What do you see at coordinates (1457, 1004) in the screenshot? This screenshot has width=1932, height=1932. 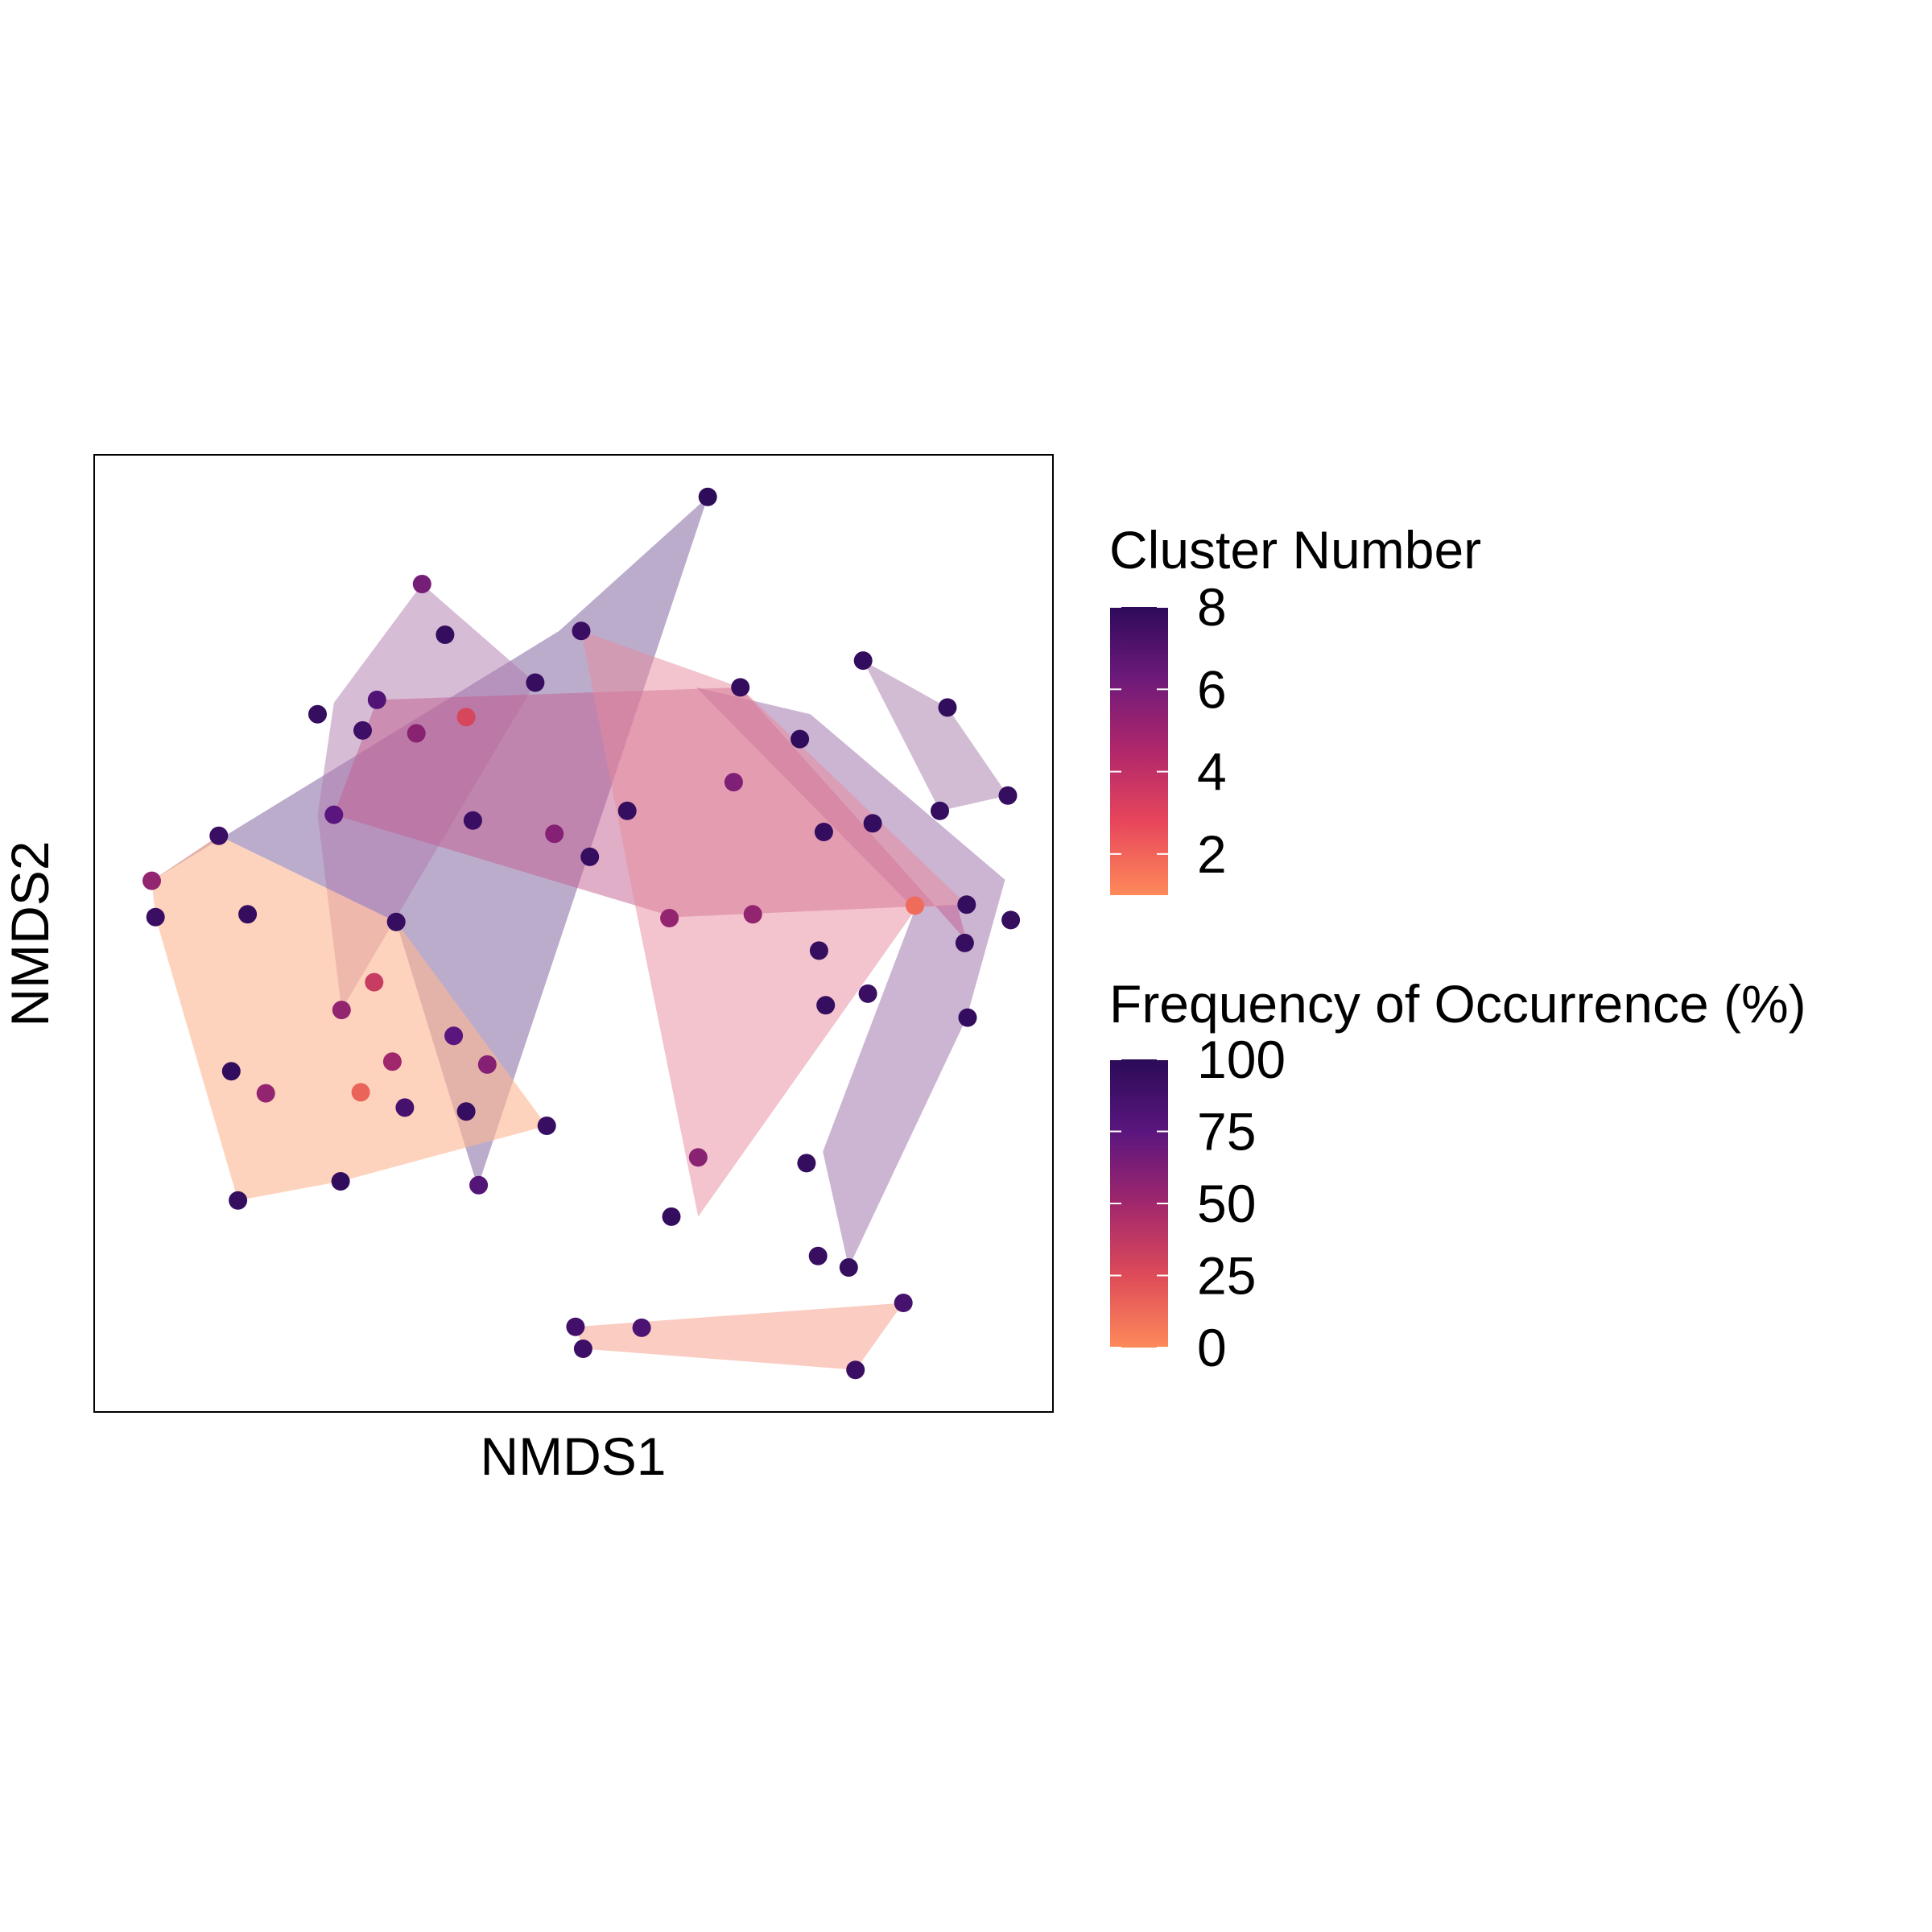 I see `legend-frequency-title: Frequency of Occurrence (%)` at bounding box center [1457, 1004].